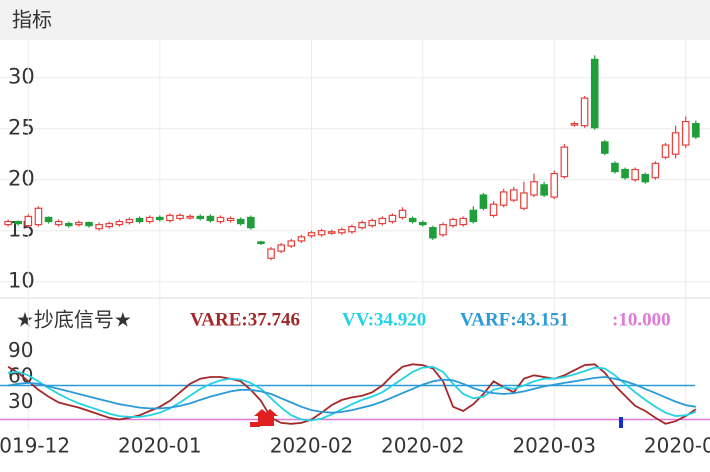  Describe the element at coordinates (436, 418) in the screenshot. I see `signal-markers` at that location.